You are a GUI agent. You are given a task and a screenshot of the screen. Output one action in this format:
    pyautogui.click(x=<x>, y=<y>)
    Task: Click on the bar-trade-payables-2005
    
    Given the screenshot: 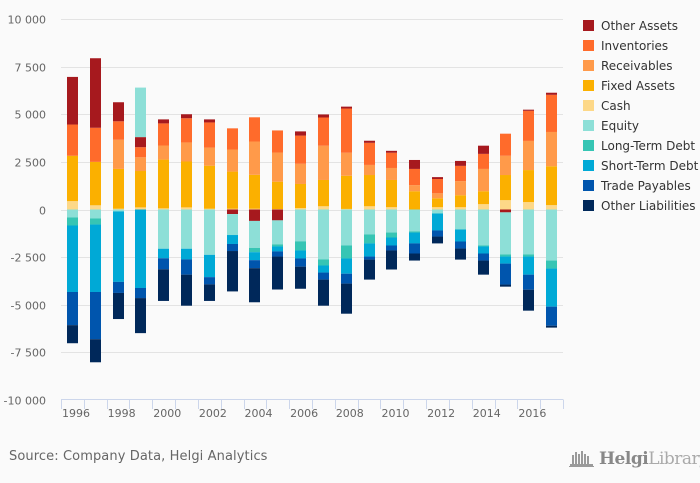 What is the action you would take?
    pyautogui.click(x=277, y=254)
    